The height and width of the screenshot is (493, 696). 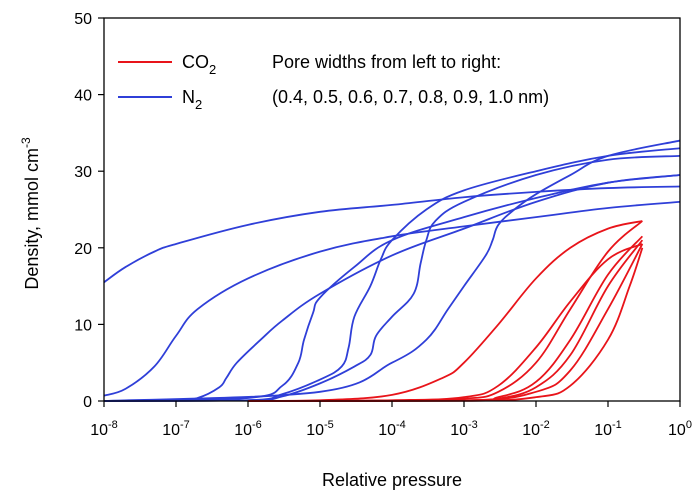 What do you see at coordinates (410, 97) in the screenshot?
I see `annotation-line-2: (0.4, 0.5, 0.6, 0.7, 0.8, 0.9, 1.0 nm)` at bounding box center [410, 97].